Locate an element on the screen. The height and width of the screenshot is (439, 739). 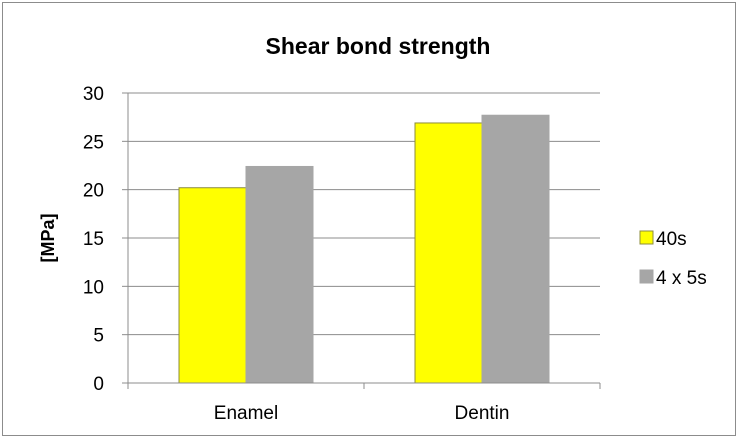
y-tick-label: 25 is located at coordinates (93, 142).